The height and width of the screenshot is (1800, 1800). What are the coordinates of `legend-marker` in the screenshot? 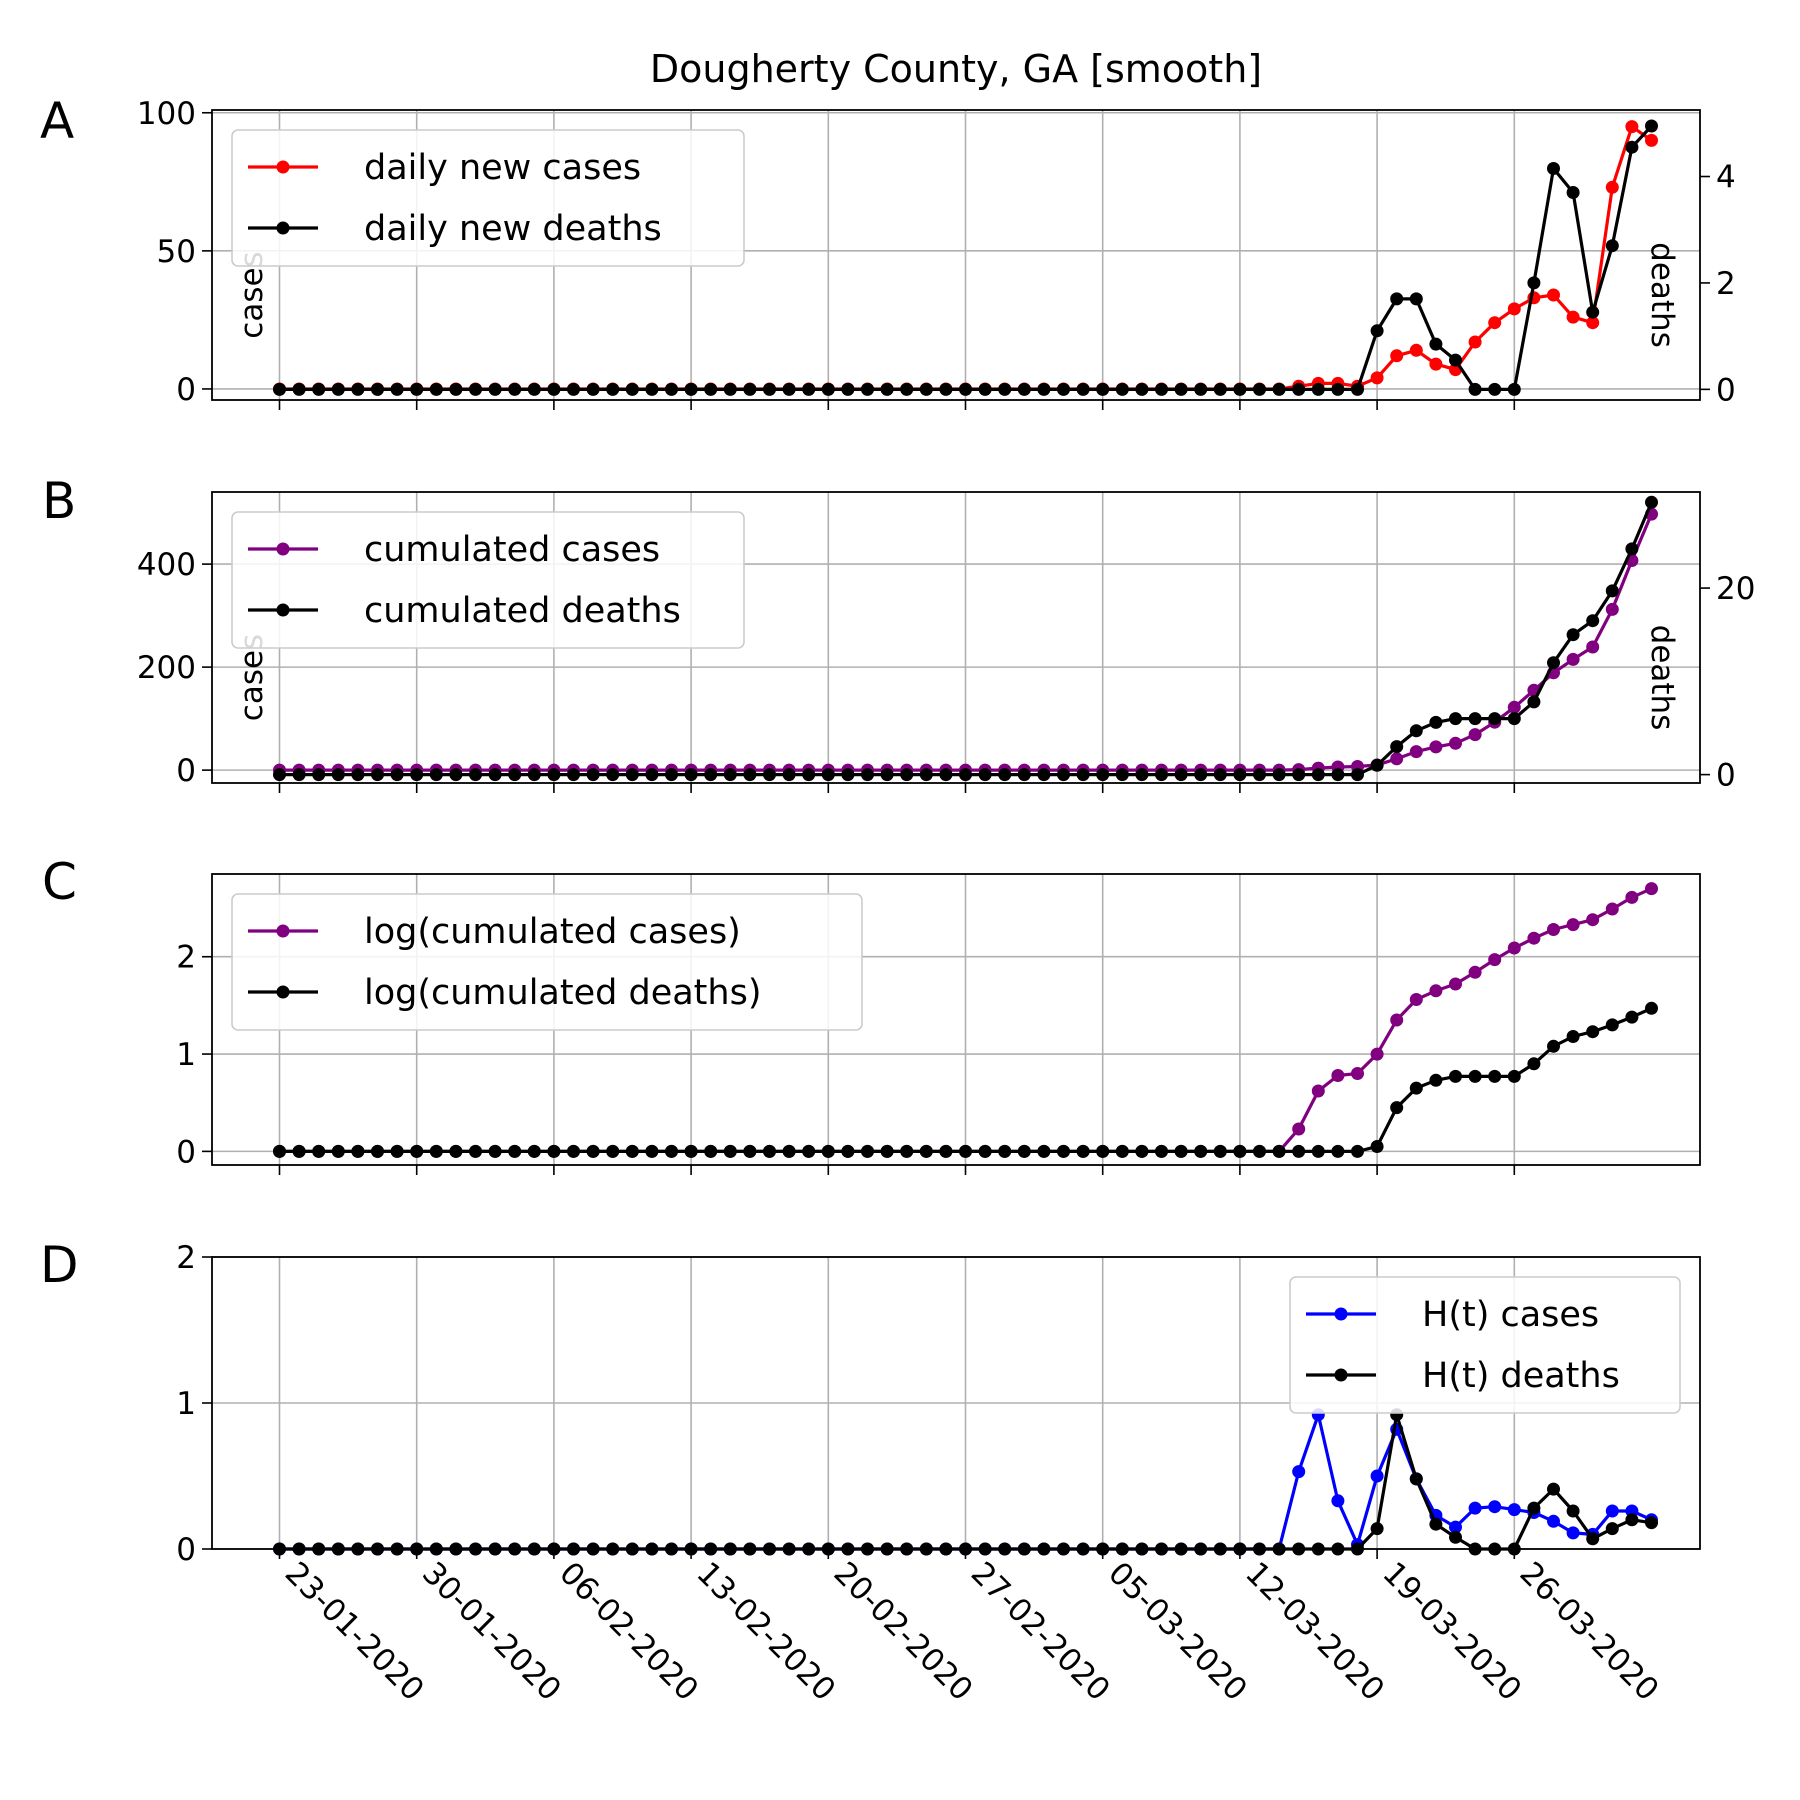 It's located at (283, 992).